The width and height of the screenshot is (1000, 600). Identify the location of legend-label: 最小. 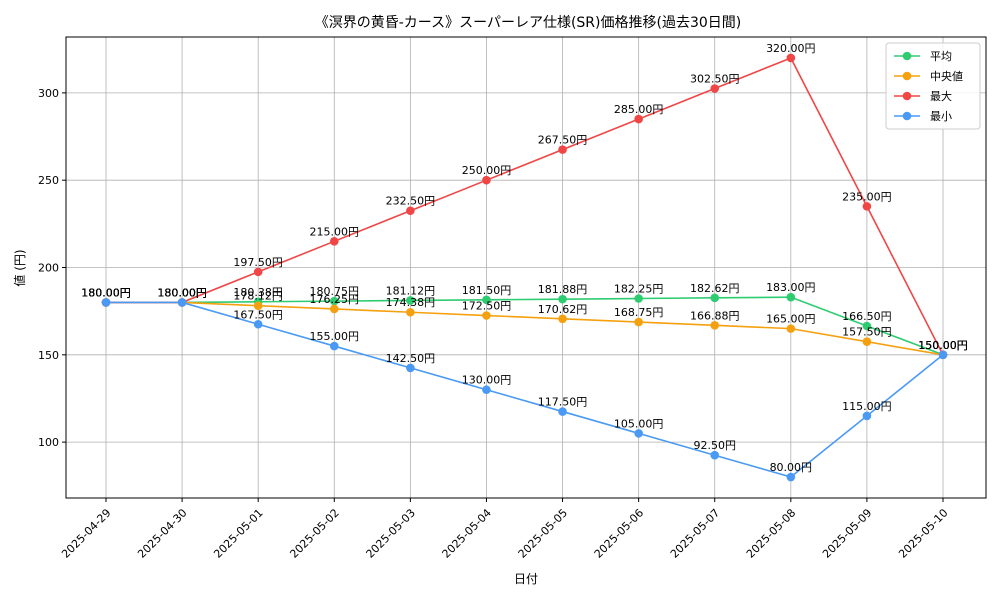
(941, 116).